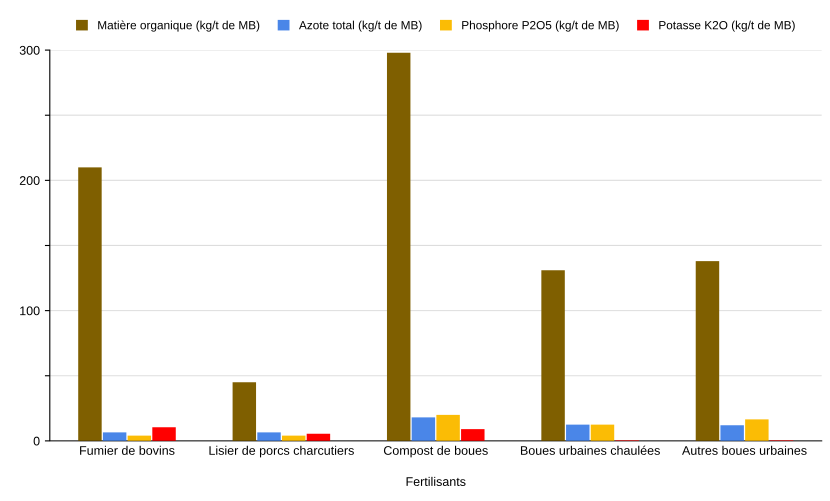  Describe the element at coordinates (179, 26) in the screenshot. I see `legend-label: Matière organique (kg/t de MB)` at that location.